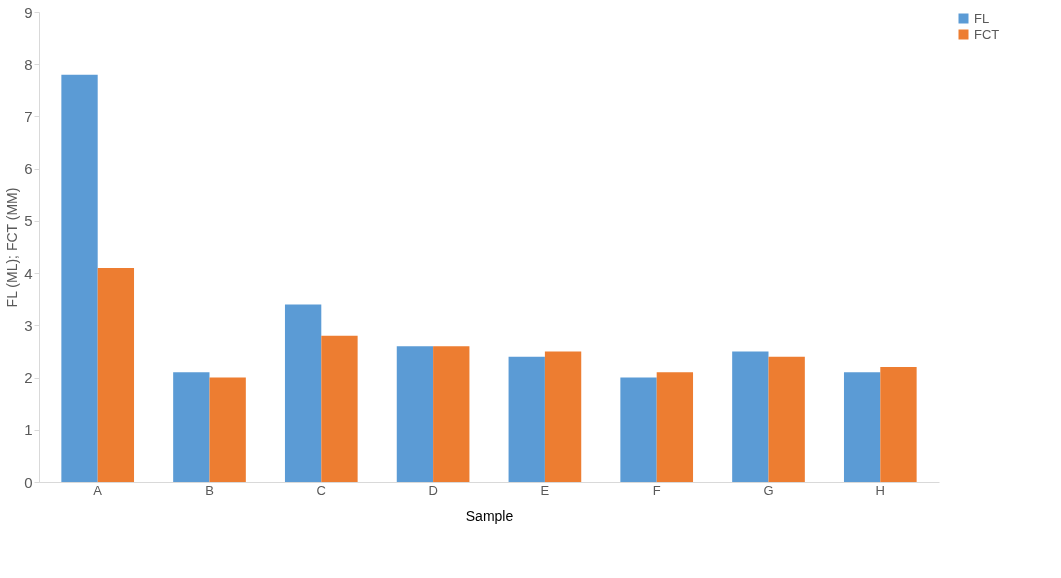  Describe the element at coordinates (209, 490) in the screenshot. I see `x-tick-label: B` at that location.